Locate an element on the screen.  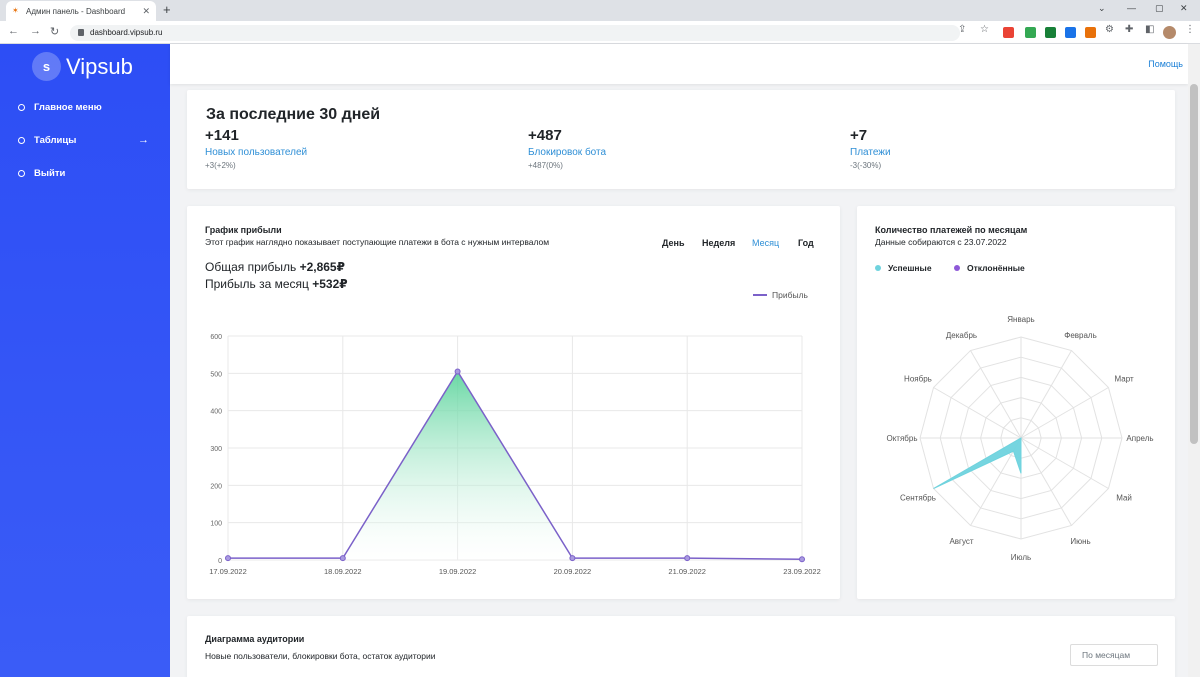
top-bar: Помощь is located at coordinates (679, 64).